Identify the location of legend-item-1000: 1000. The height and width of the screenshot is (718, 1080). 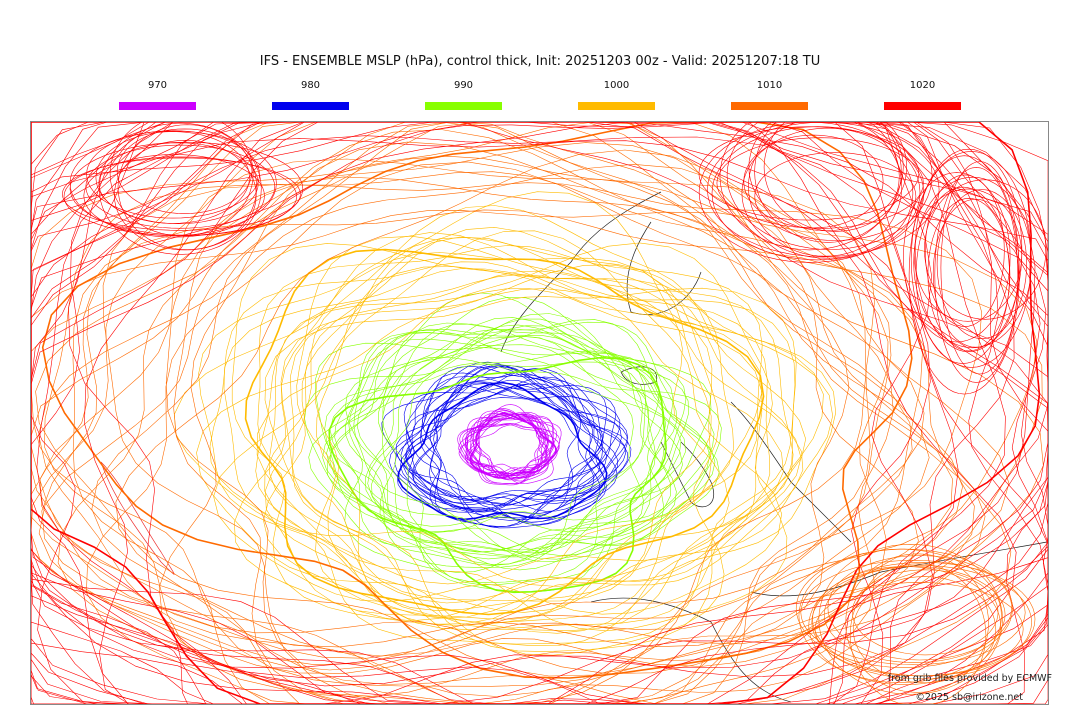
(616, 95).